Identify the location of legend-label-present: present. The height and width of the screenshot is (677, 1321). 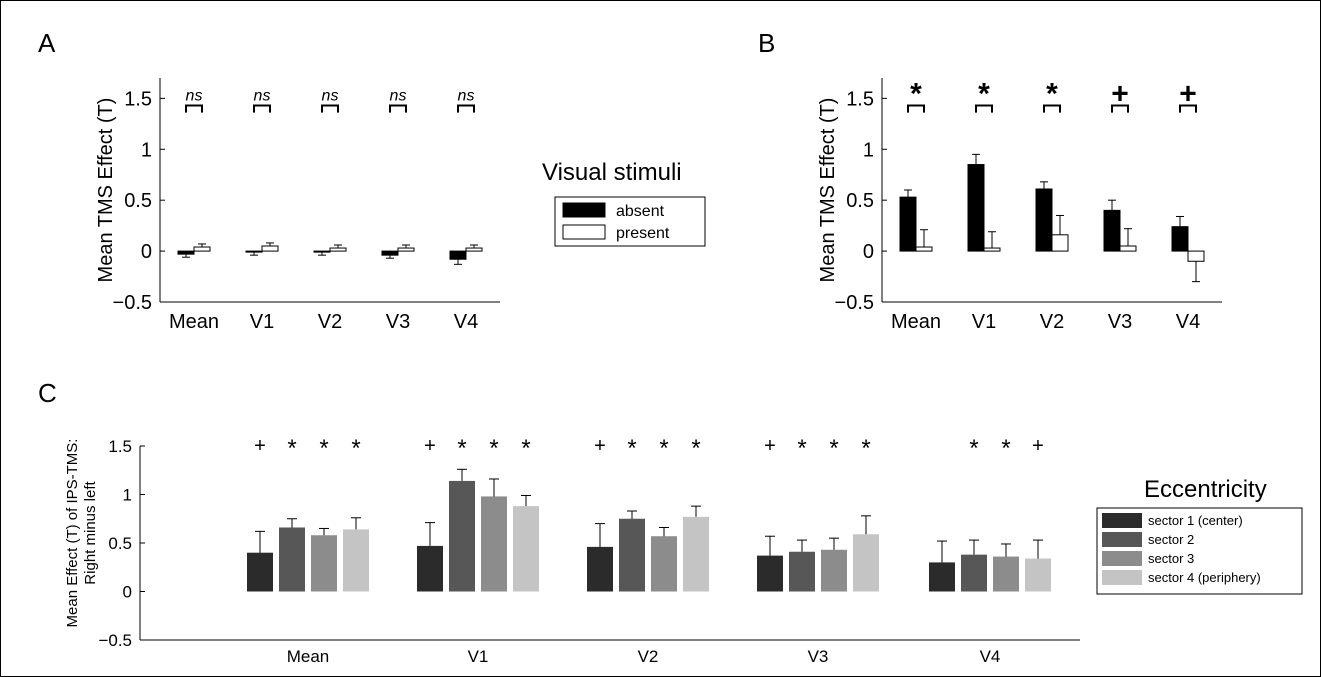
(643, 233).